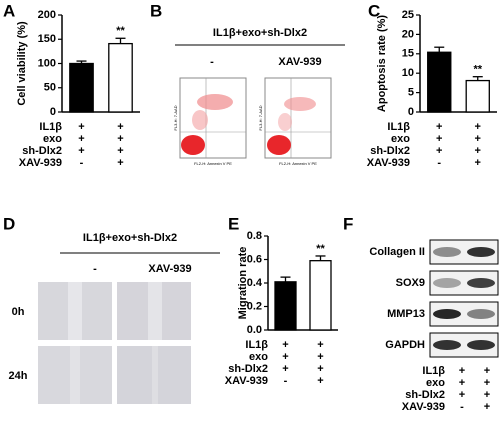 The height and width of the screenshot is (421, 500). What do you see at coordinates (411, 93) in the screenshot?
I see `y-tick-label: 5` at bounding box center [411, 93].